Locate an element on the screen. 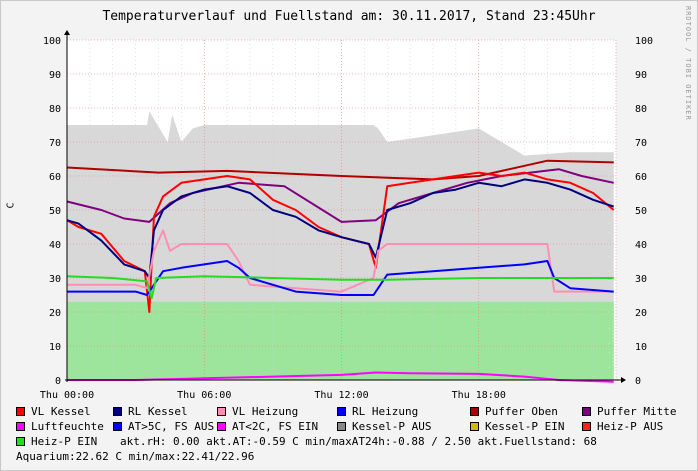  legend-item: AT<2C, FS EIN is located at coordinates (267, 426).